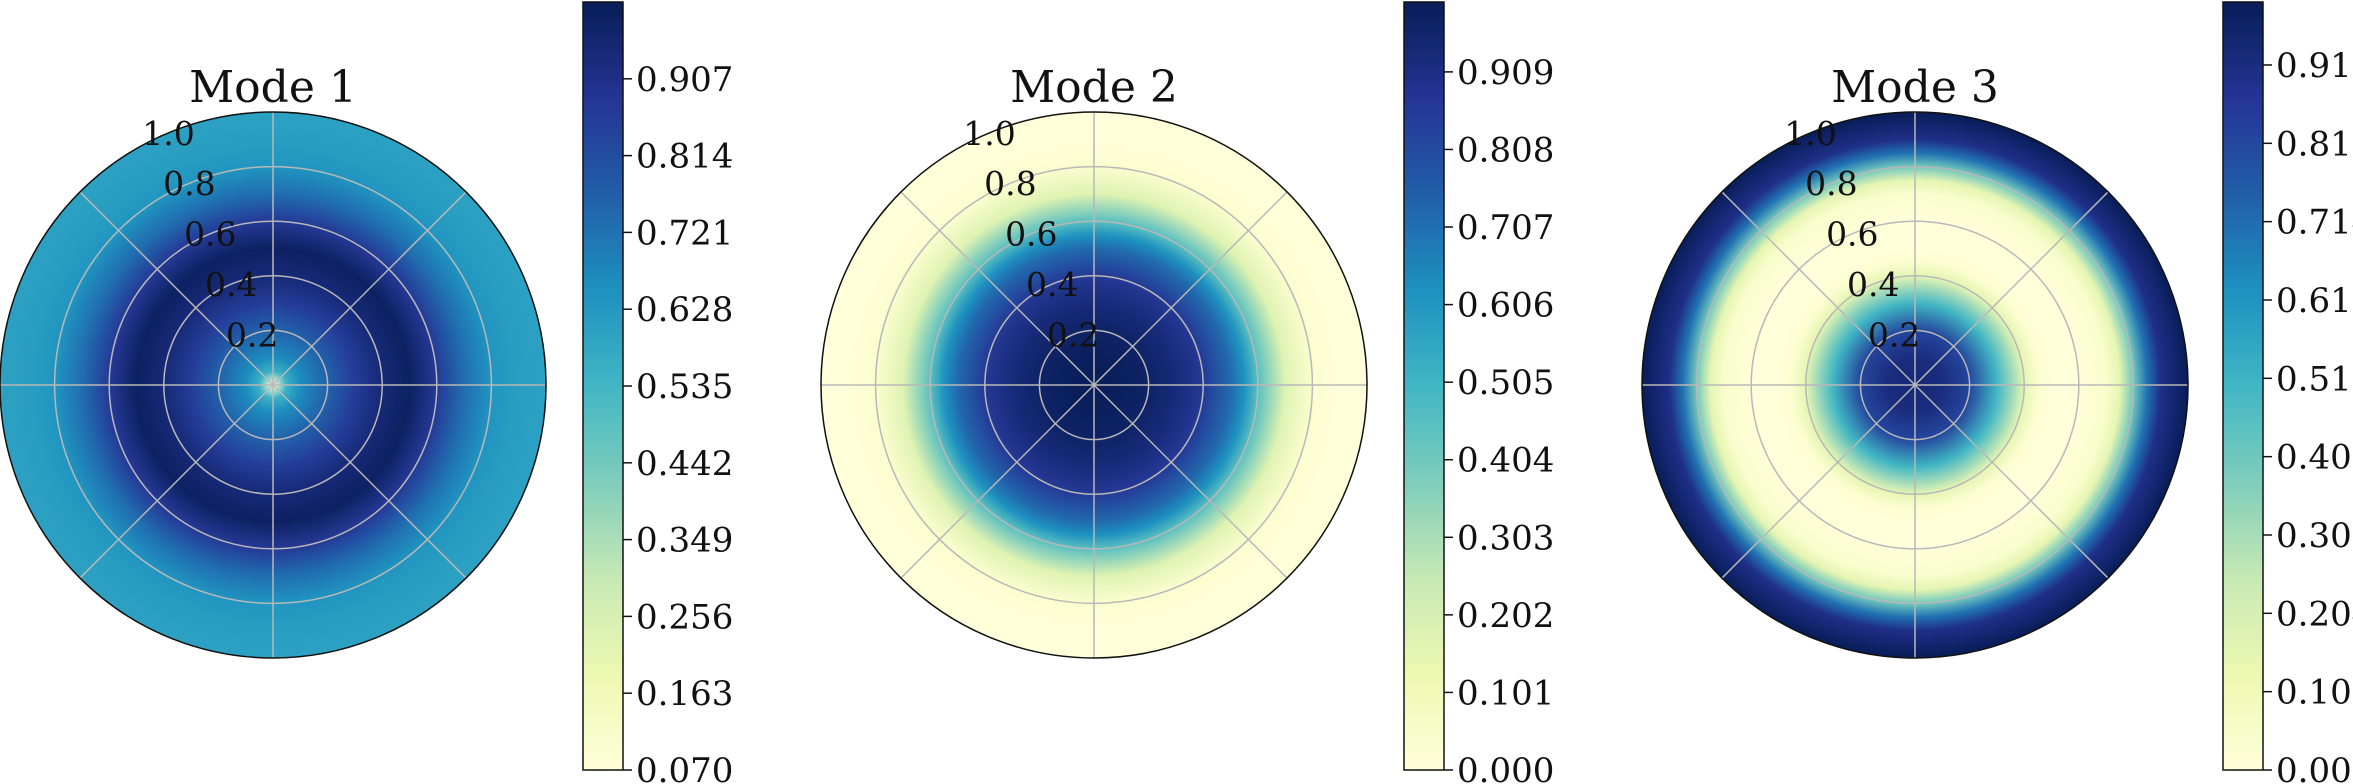  I want to click on colorbar-tick-label: 0.306, so click(2314, 536).